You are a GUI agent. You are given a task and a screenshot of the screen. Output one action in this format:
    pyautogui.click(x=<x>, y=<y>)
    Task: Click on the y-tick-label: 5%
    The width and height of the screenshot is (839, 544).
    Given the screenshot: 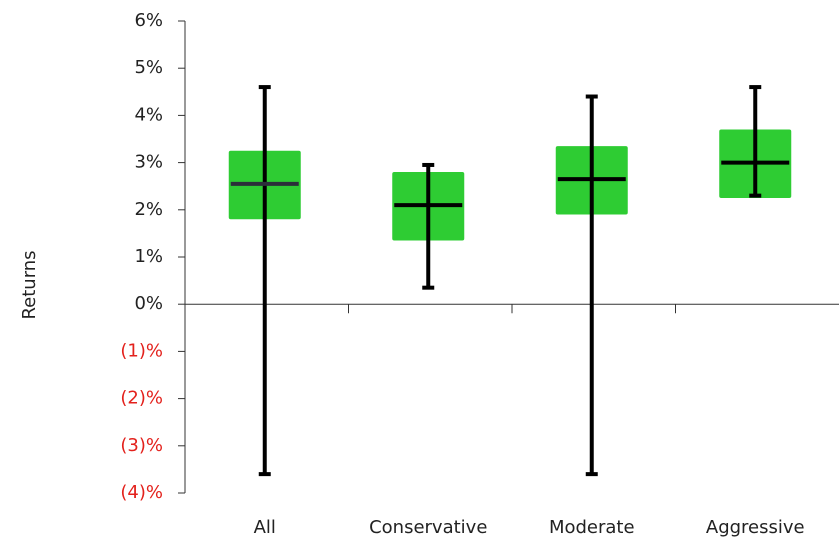 What is the action you would take?
    pyautogui.click(x=148, y=67)
    